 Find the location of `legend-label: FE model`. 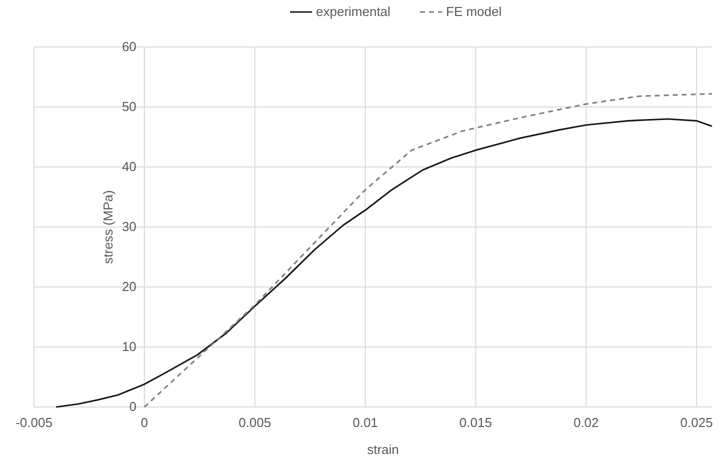

legend-label: FE model is located at coordinates (474, 11).